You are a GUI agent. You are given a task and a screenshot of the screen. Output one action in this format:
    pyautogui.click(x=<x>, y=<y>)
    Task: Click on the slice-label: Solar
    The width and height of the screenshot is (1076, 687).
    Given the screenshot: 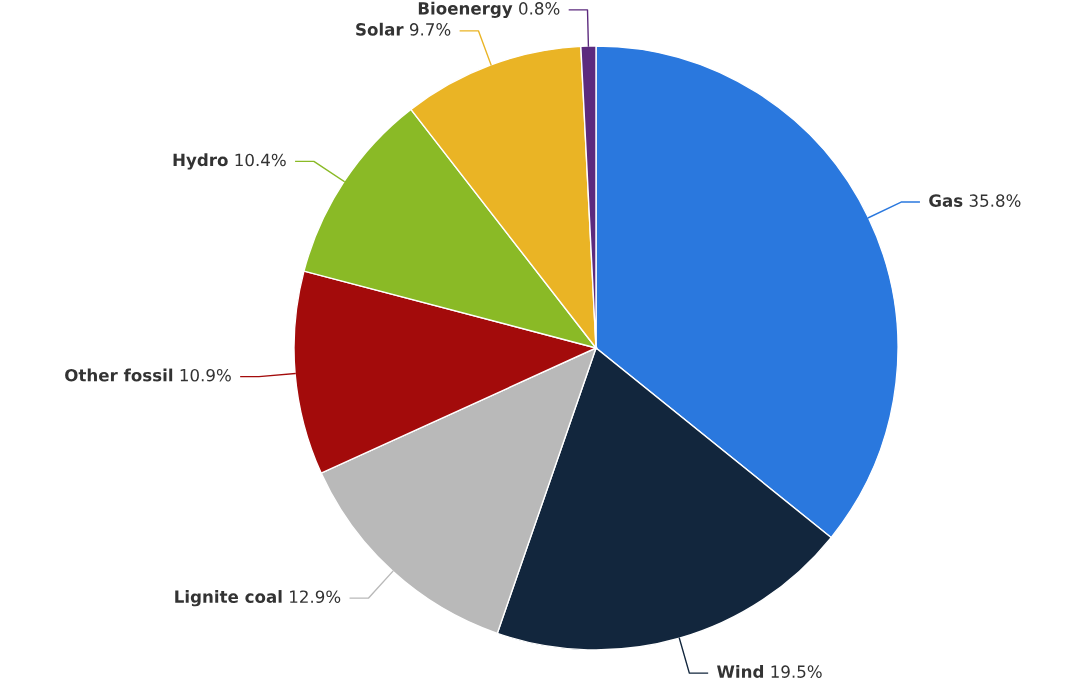 What is the action you would take?
    pyautogui.click(x=380, y=29)
    